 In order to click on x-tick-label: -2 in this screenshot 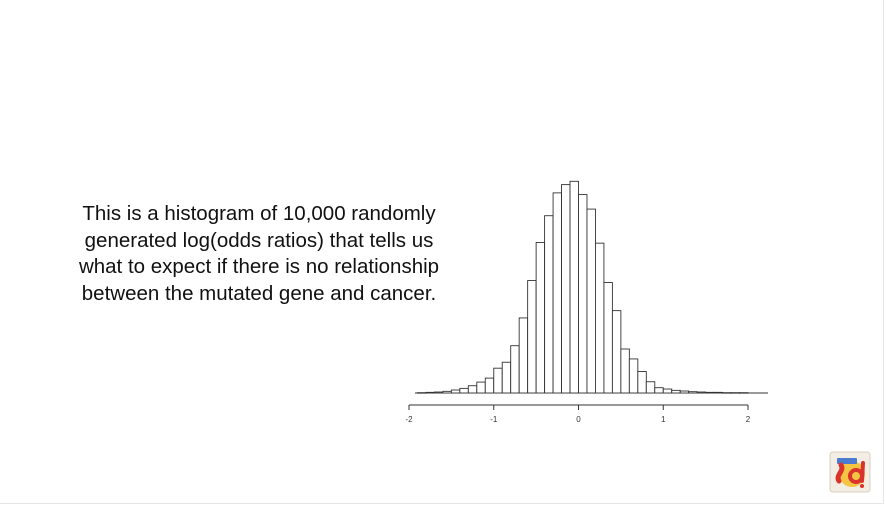, I will do `click(409, 419)`.